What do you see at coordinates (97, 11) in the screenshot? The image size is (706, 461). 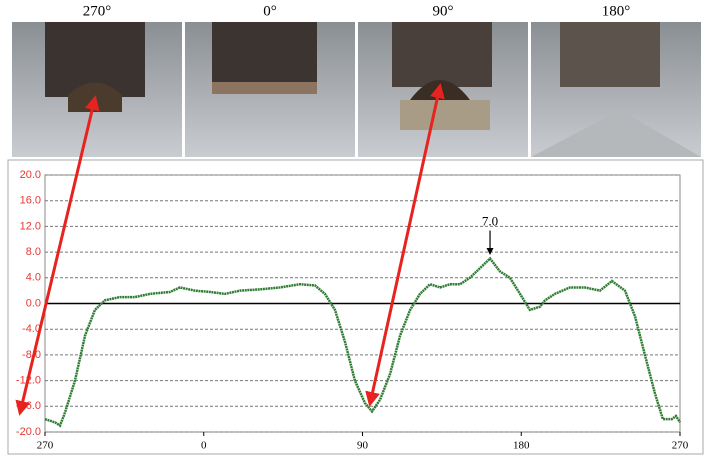 I see `photo-label: 270°` at bounding box center [97, 11].